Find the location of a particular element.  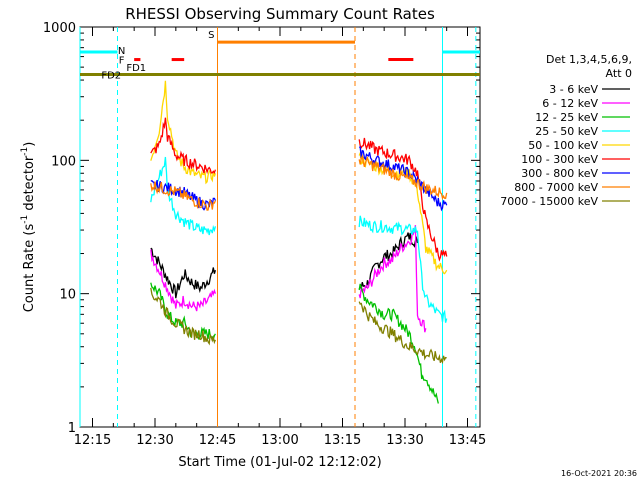

x-tick-label: 13:15 is located at coordinates (342, 440).